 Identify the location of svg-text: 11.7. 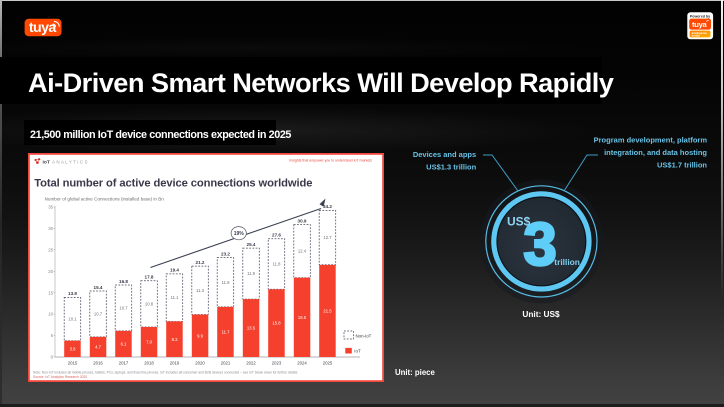
(226, 332).